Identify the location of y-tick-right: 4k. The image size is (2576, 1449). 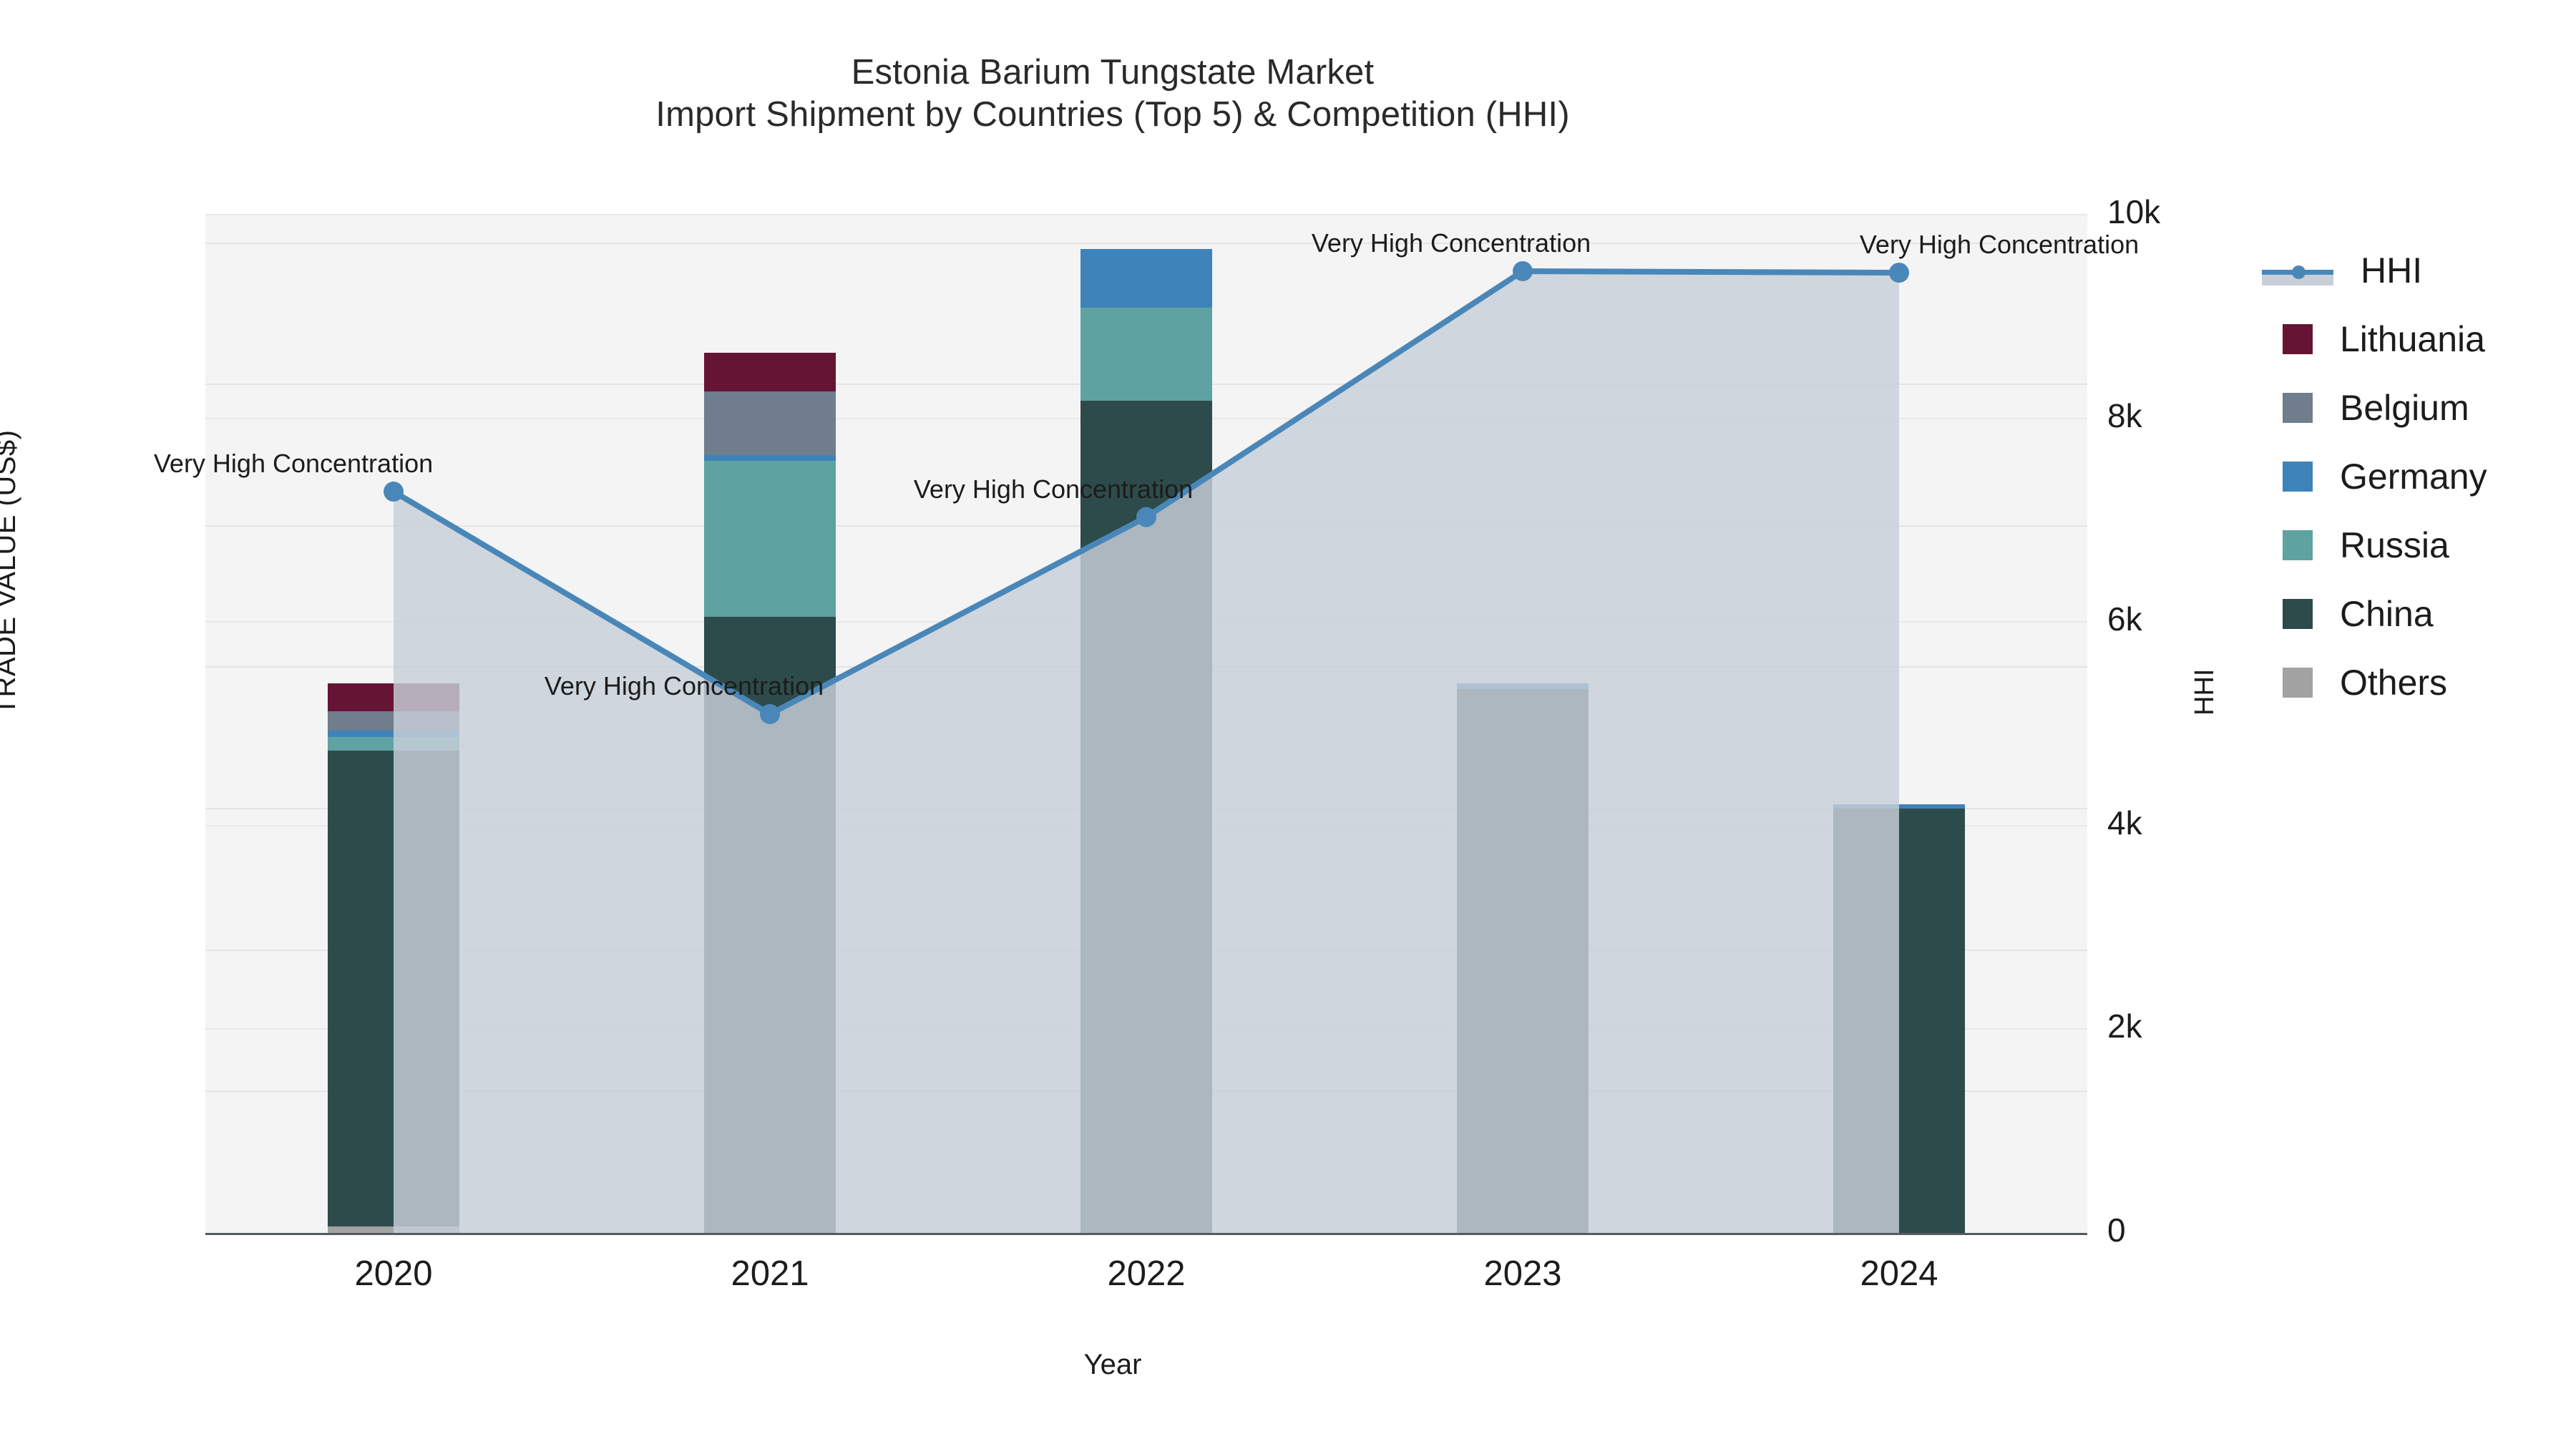
(2124, 822).